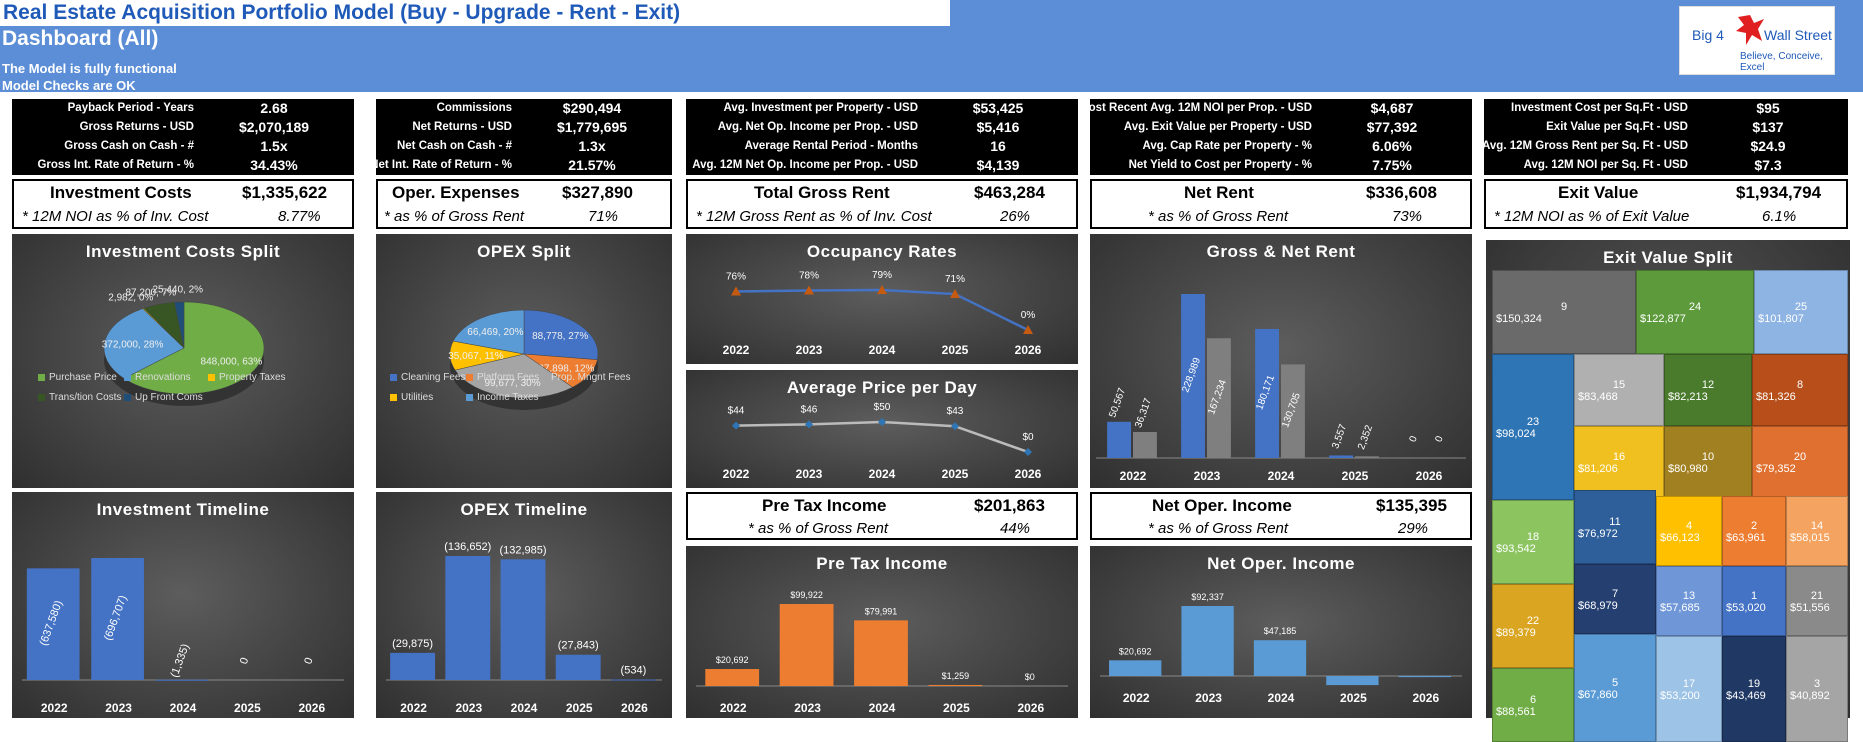  Describe the element at coordinates (1207, 597) in the screenshot. I see `bar-data-label: $92,337` at that location.